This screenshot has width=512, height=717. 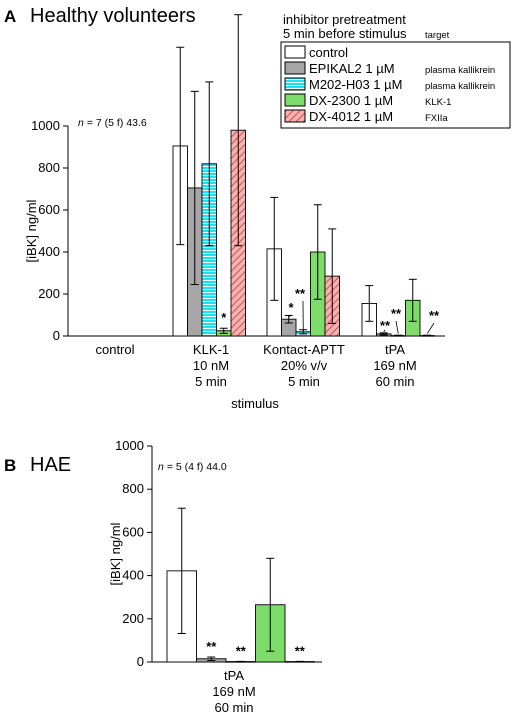 I want to click on legend-label-epikal2: EPIKAL2 1 µM, so click(x=352, y=68).